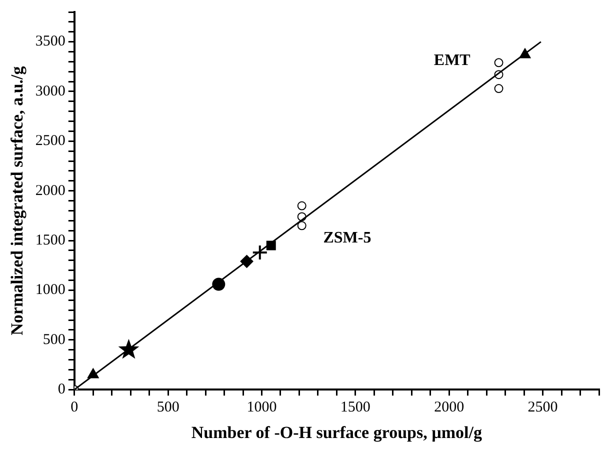  What do you see at coordinates (62, 390) in the screenshot?
I see `y-tick-label: 0` at bounding box center [62, 390].